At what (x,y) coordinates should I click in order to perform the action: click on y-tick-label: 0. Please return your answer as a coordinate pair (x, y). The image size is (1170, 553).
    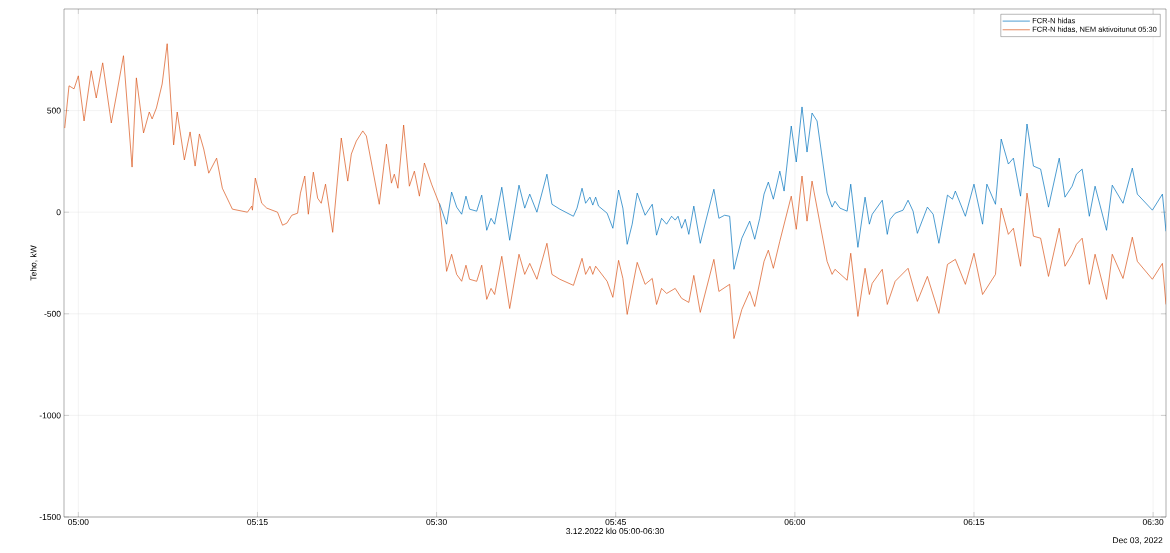
    Looking at the image, I should click on (58, 212).